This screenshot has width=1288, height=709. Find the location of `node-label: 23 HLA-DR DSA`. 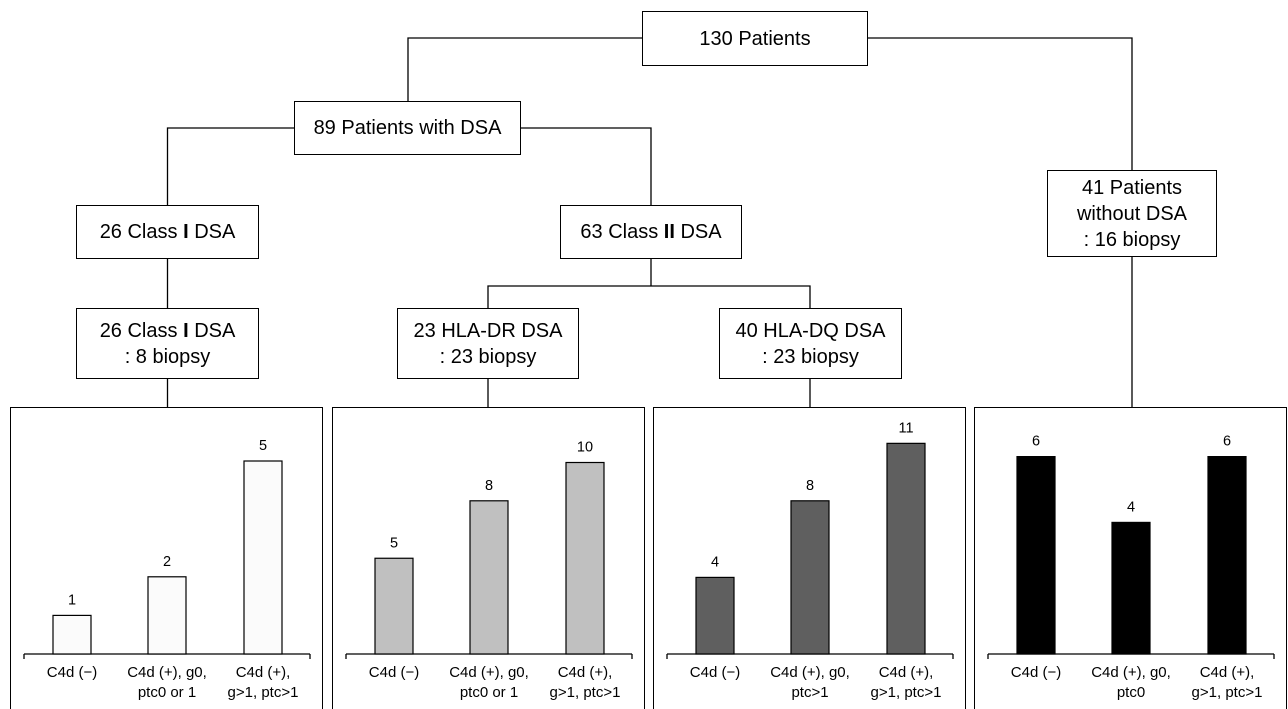

node-label: 23 HLA-DR DSA is located at coordinates (488, 330).